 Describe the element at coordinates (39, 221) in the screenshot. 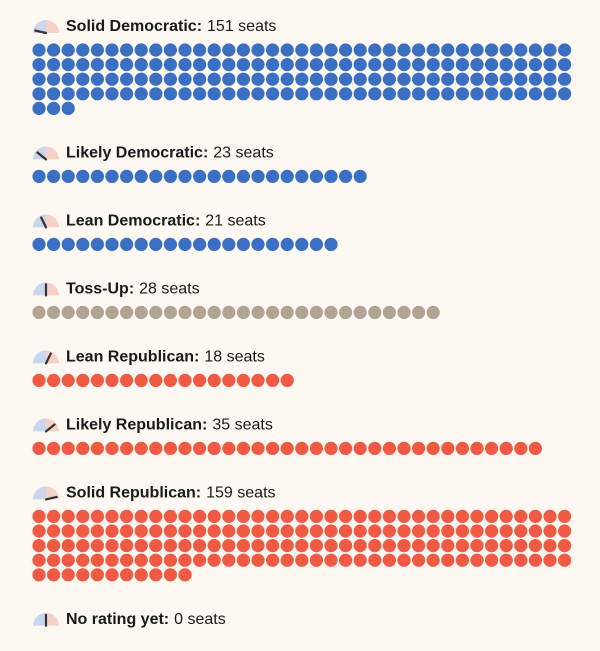

I see `gauge-left` at that location.